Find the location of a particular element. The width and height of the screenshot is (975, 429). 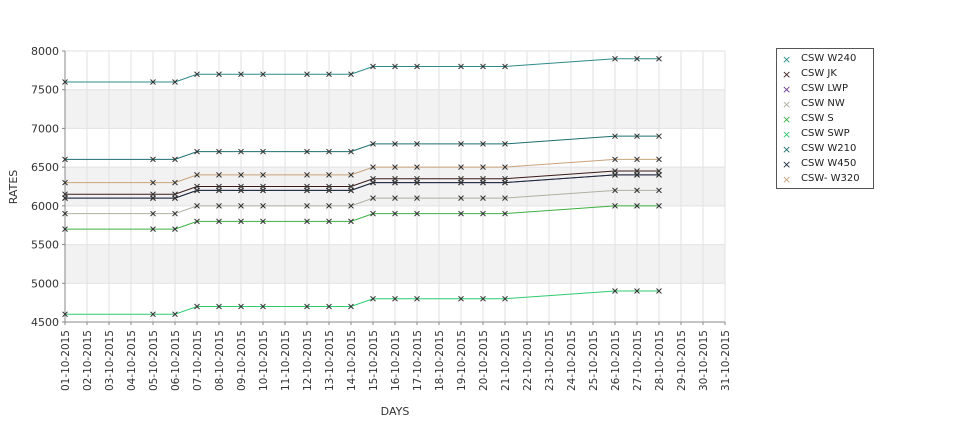

x-tick-label: 21-10-2015 is located at coordinates (506, 360).